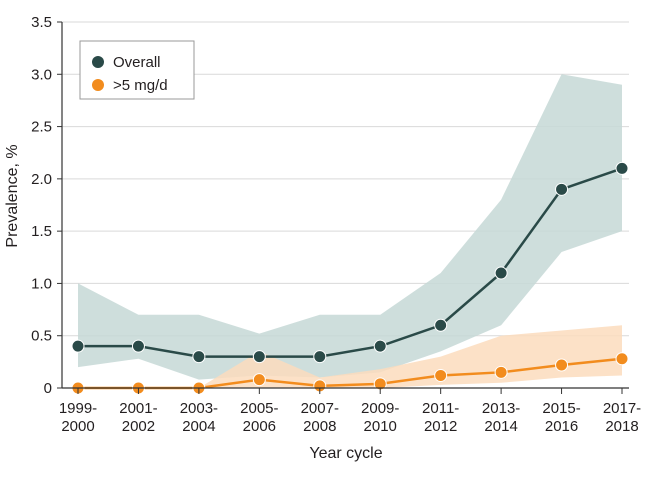 The image size is (645, 477). I want to click on x-tick-label: 2004, so click(198, 426).